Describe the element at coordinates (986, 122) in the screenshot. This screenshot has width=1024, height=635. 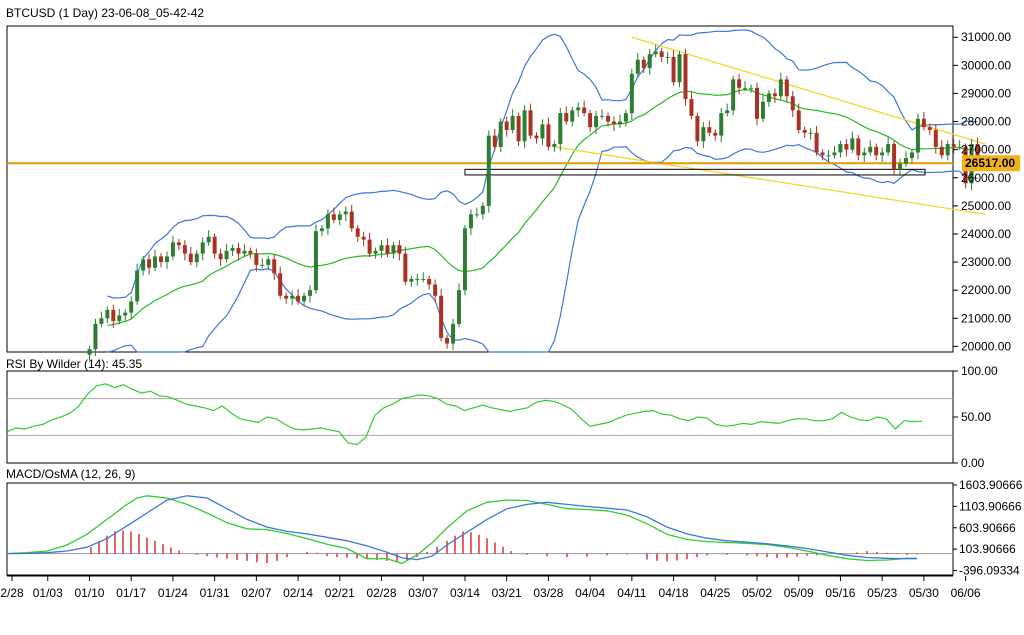
I see `price-tick-label: 28000.00` at that location.